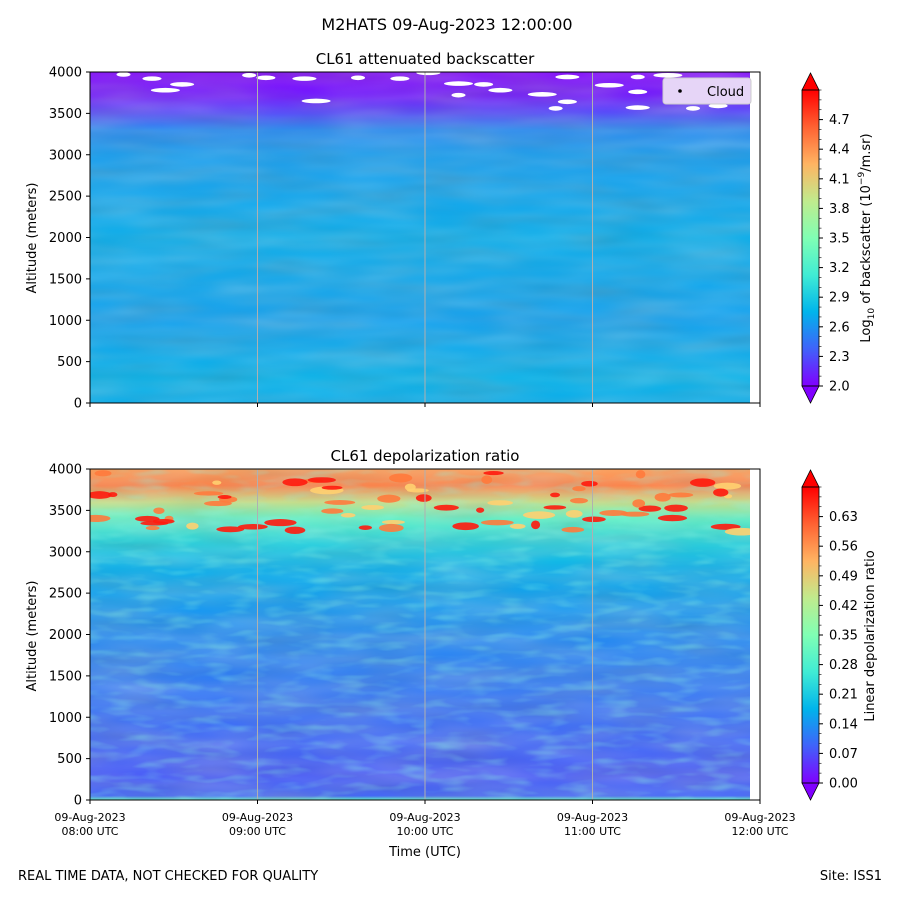  What do you see at coordinates (843, 784) in the screenshot?
I see `depolarization-colorbar-tick-label: 0.00` at bounding box center [843, 784].